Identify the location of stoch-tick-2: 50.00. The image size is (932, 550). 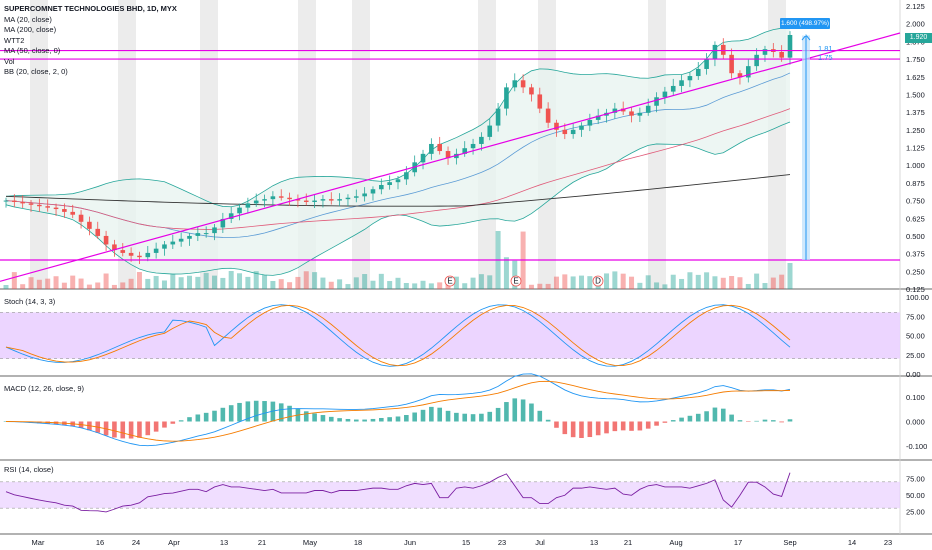
(915, 336).